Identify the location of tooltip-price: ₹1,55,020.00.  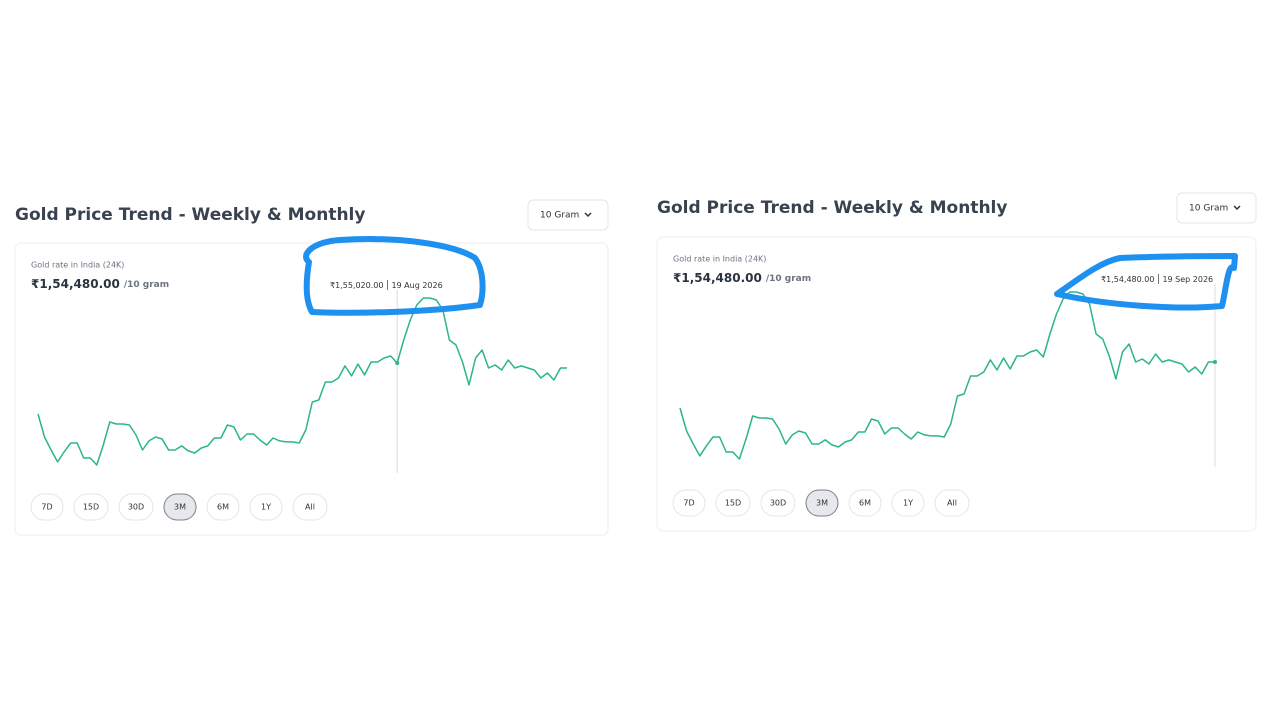
(356, 285).